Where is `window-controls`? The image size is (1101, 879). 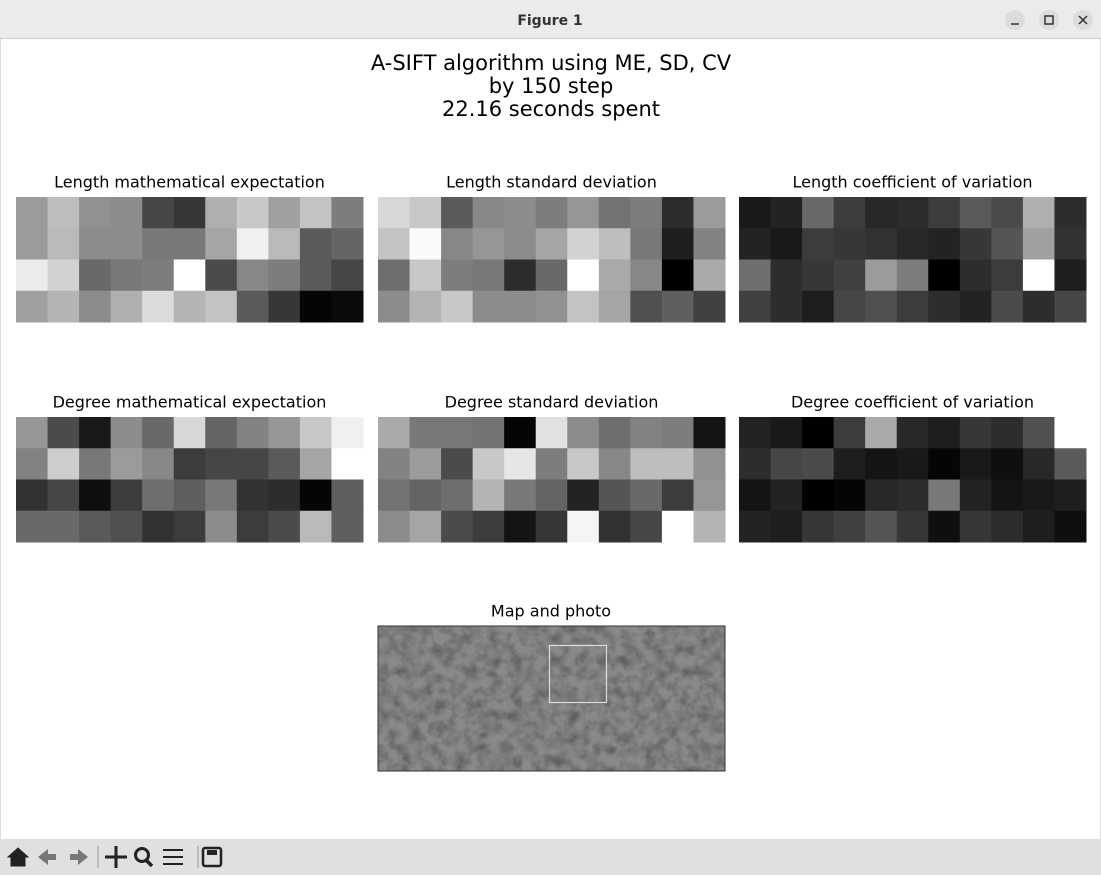 window-controls is located at coordinates (1049, 20).